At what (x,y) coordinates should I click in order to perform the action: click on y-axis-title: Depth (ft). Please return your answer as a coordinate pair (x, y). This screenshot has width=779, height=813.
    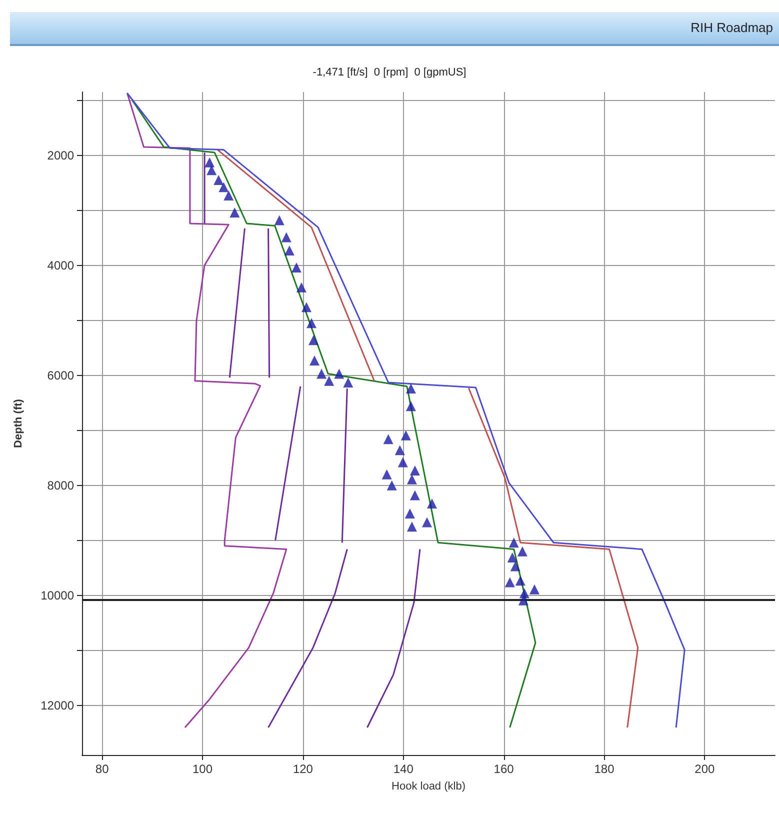
    Looking at the image, I should click on (18, 423).